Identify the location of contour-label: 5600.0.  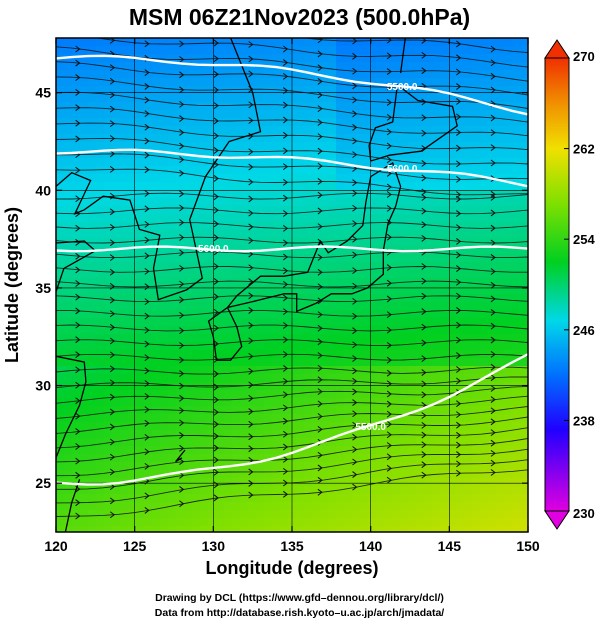
(213, 249).